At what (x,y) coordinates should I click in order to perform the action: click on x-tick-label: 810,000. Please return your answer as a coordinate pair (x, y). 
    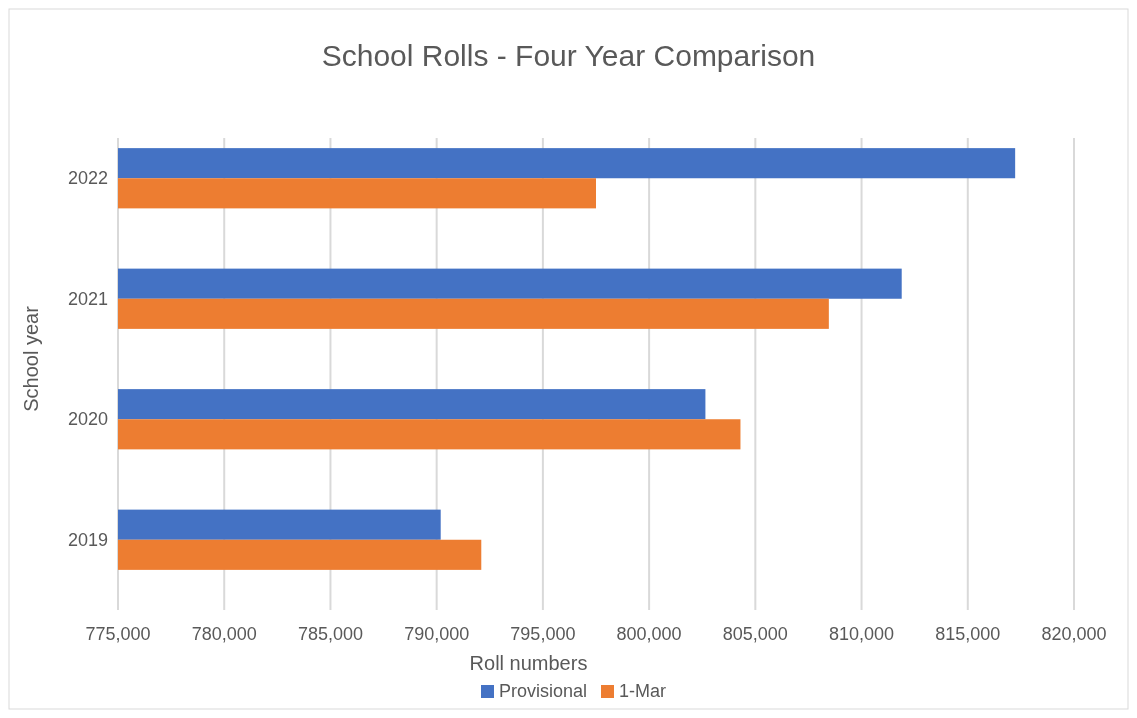
    Looking at the image, I should click on (862, 634).